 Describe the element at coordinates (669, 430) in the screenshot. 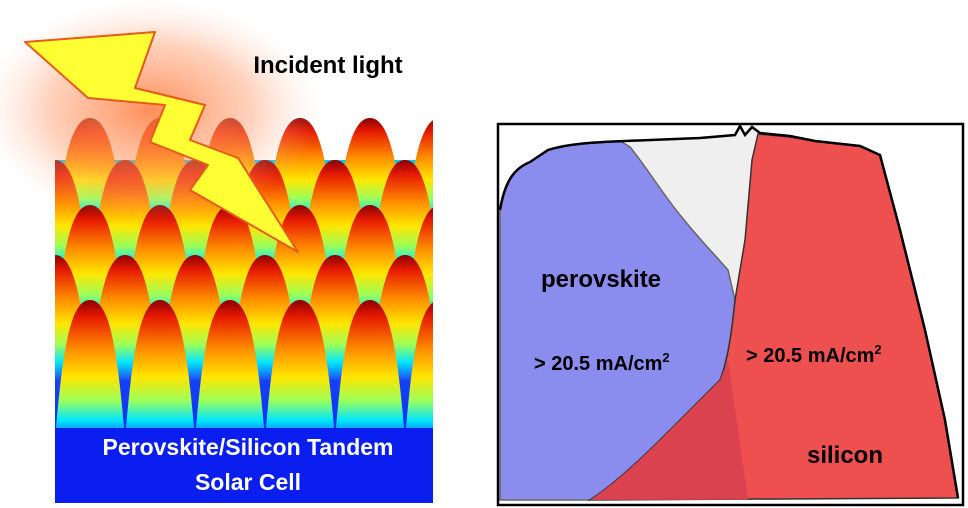

I see `overlap-region` at that location.